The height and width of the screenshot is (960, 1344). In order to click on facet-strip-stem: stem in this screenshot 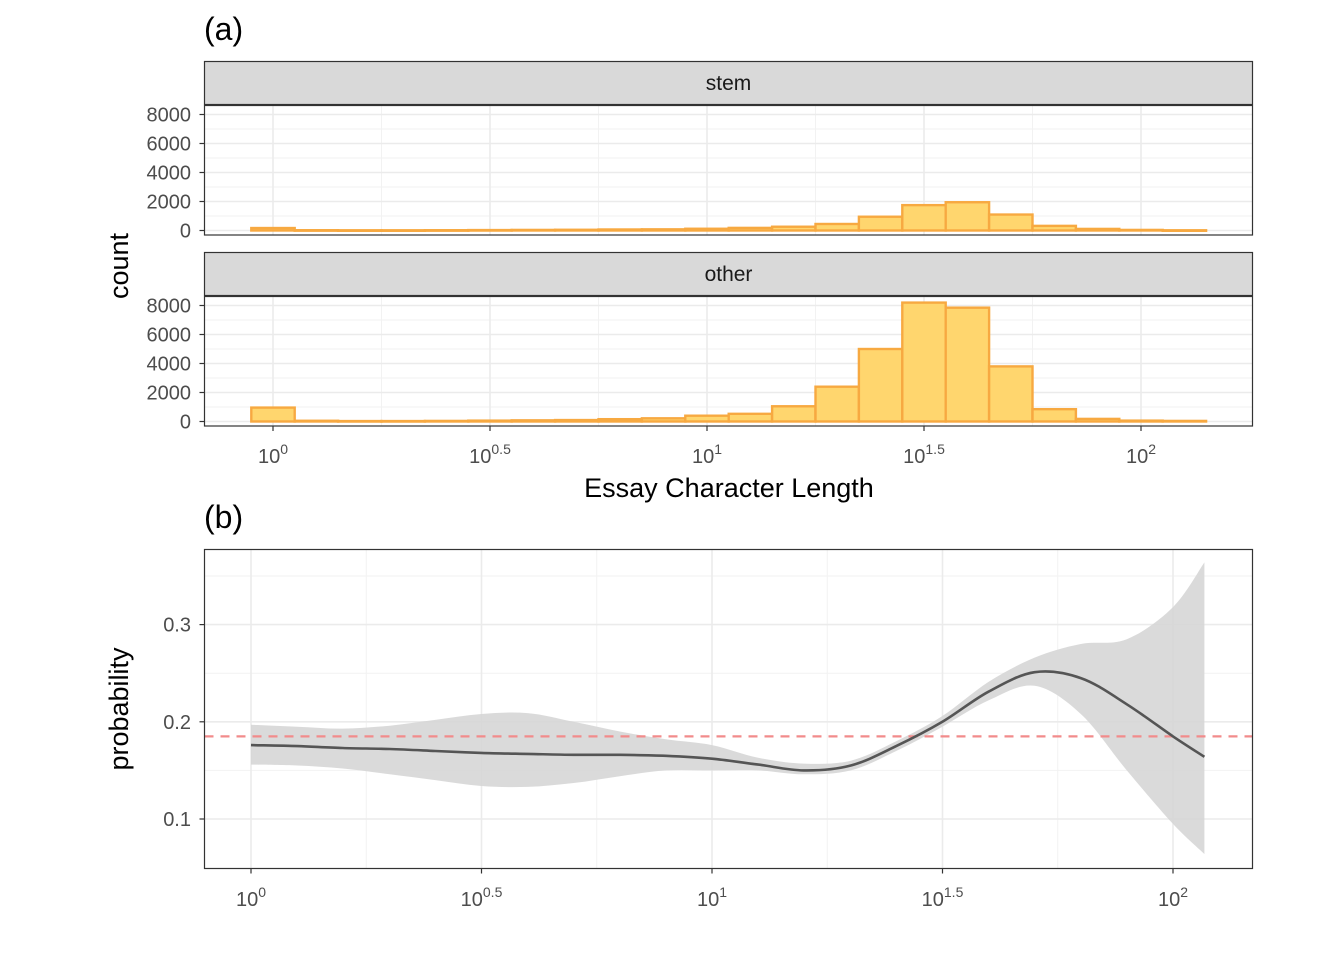, I will do `click(728, 83)`.